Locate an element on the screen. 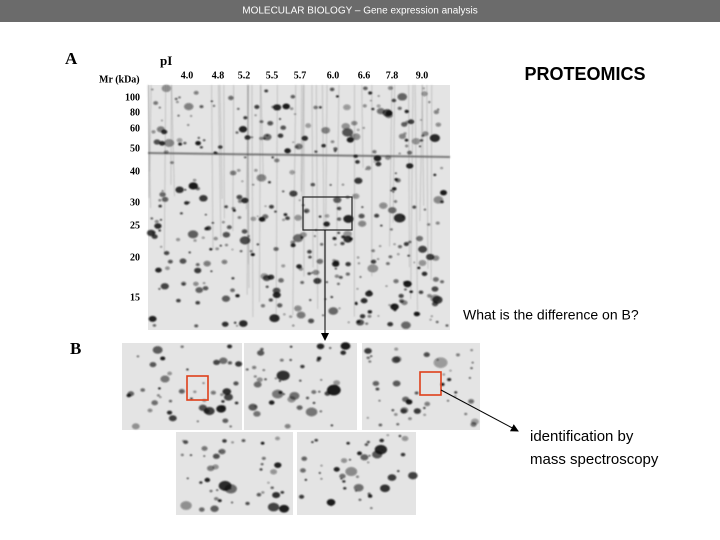 The height and width of the screenshot is (540, 720). arrow is located at coordinates (479, 410).